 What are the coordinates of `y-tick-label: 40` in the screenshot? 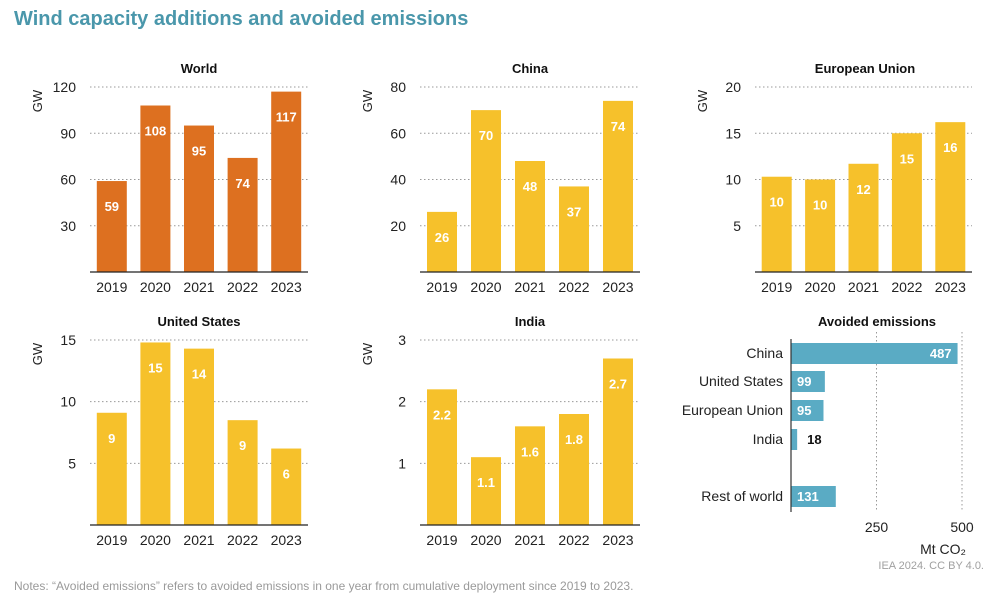 It's located at (398, 180).